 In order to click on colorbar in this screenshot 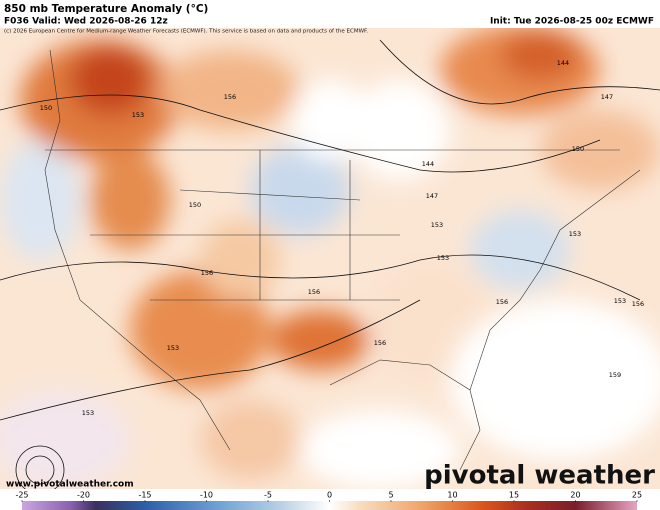, I will do `click(329, 505)`.